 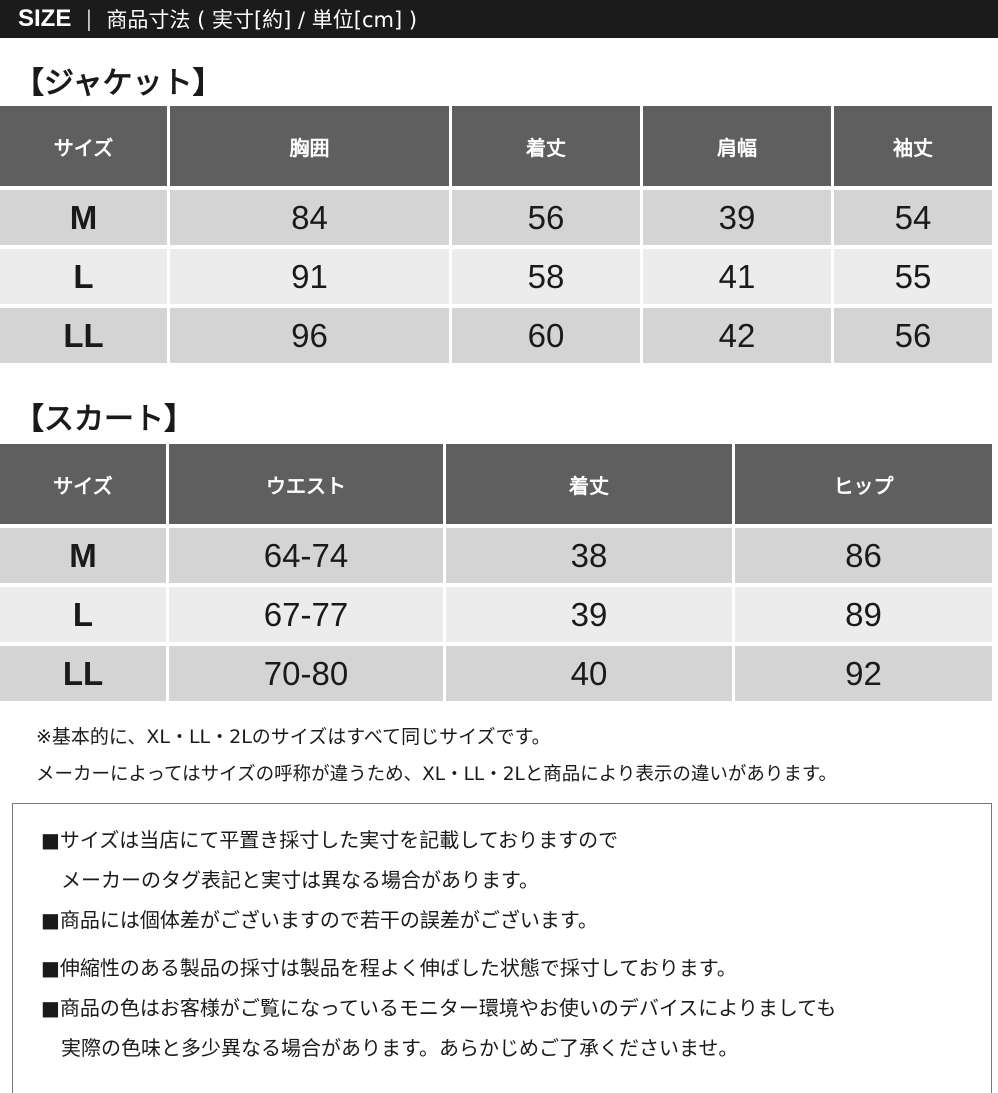 I want to click on column-header: ウエスト, so click(x=306, y=484).